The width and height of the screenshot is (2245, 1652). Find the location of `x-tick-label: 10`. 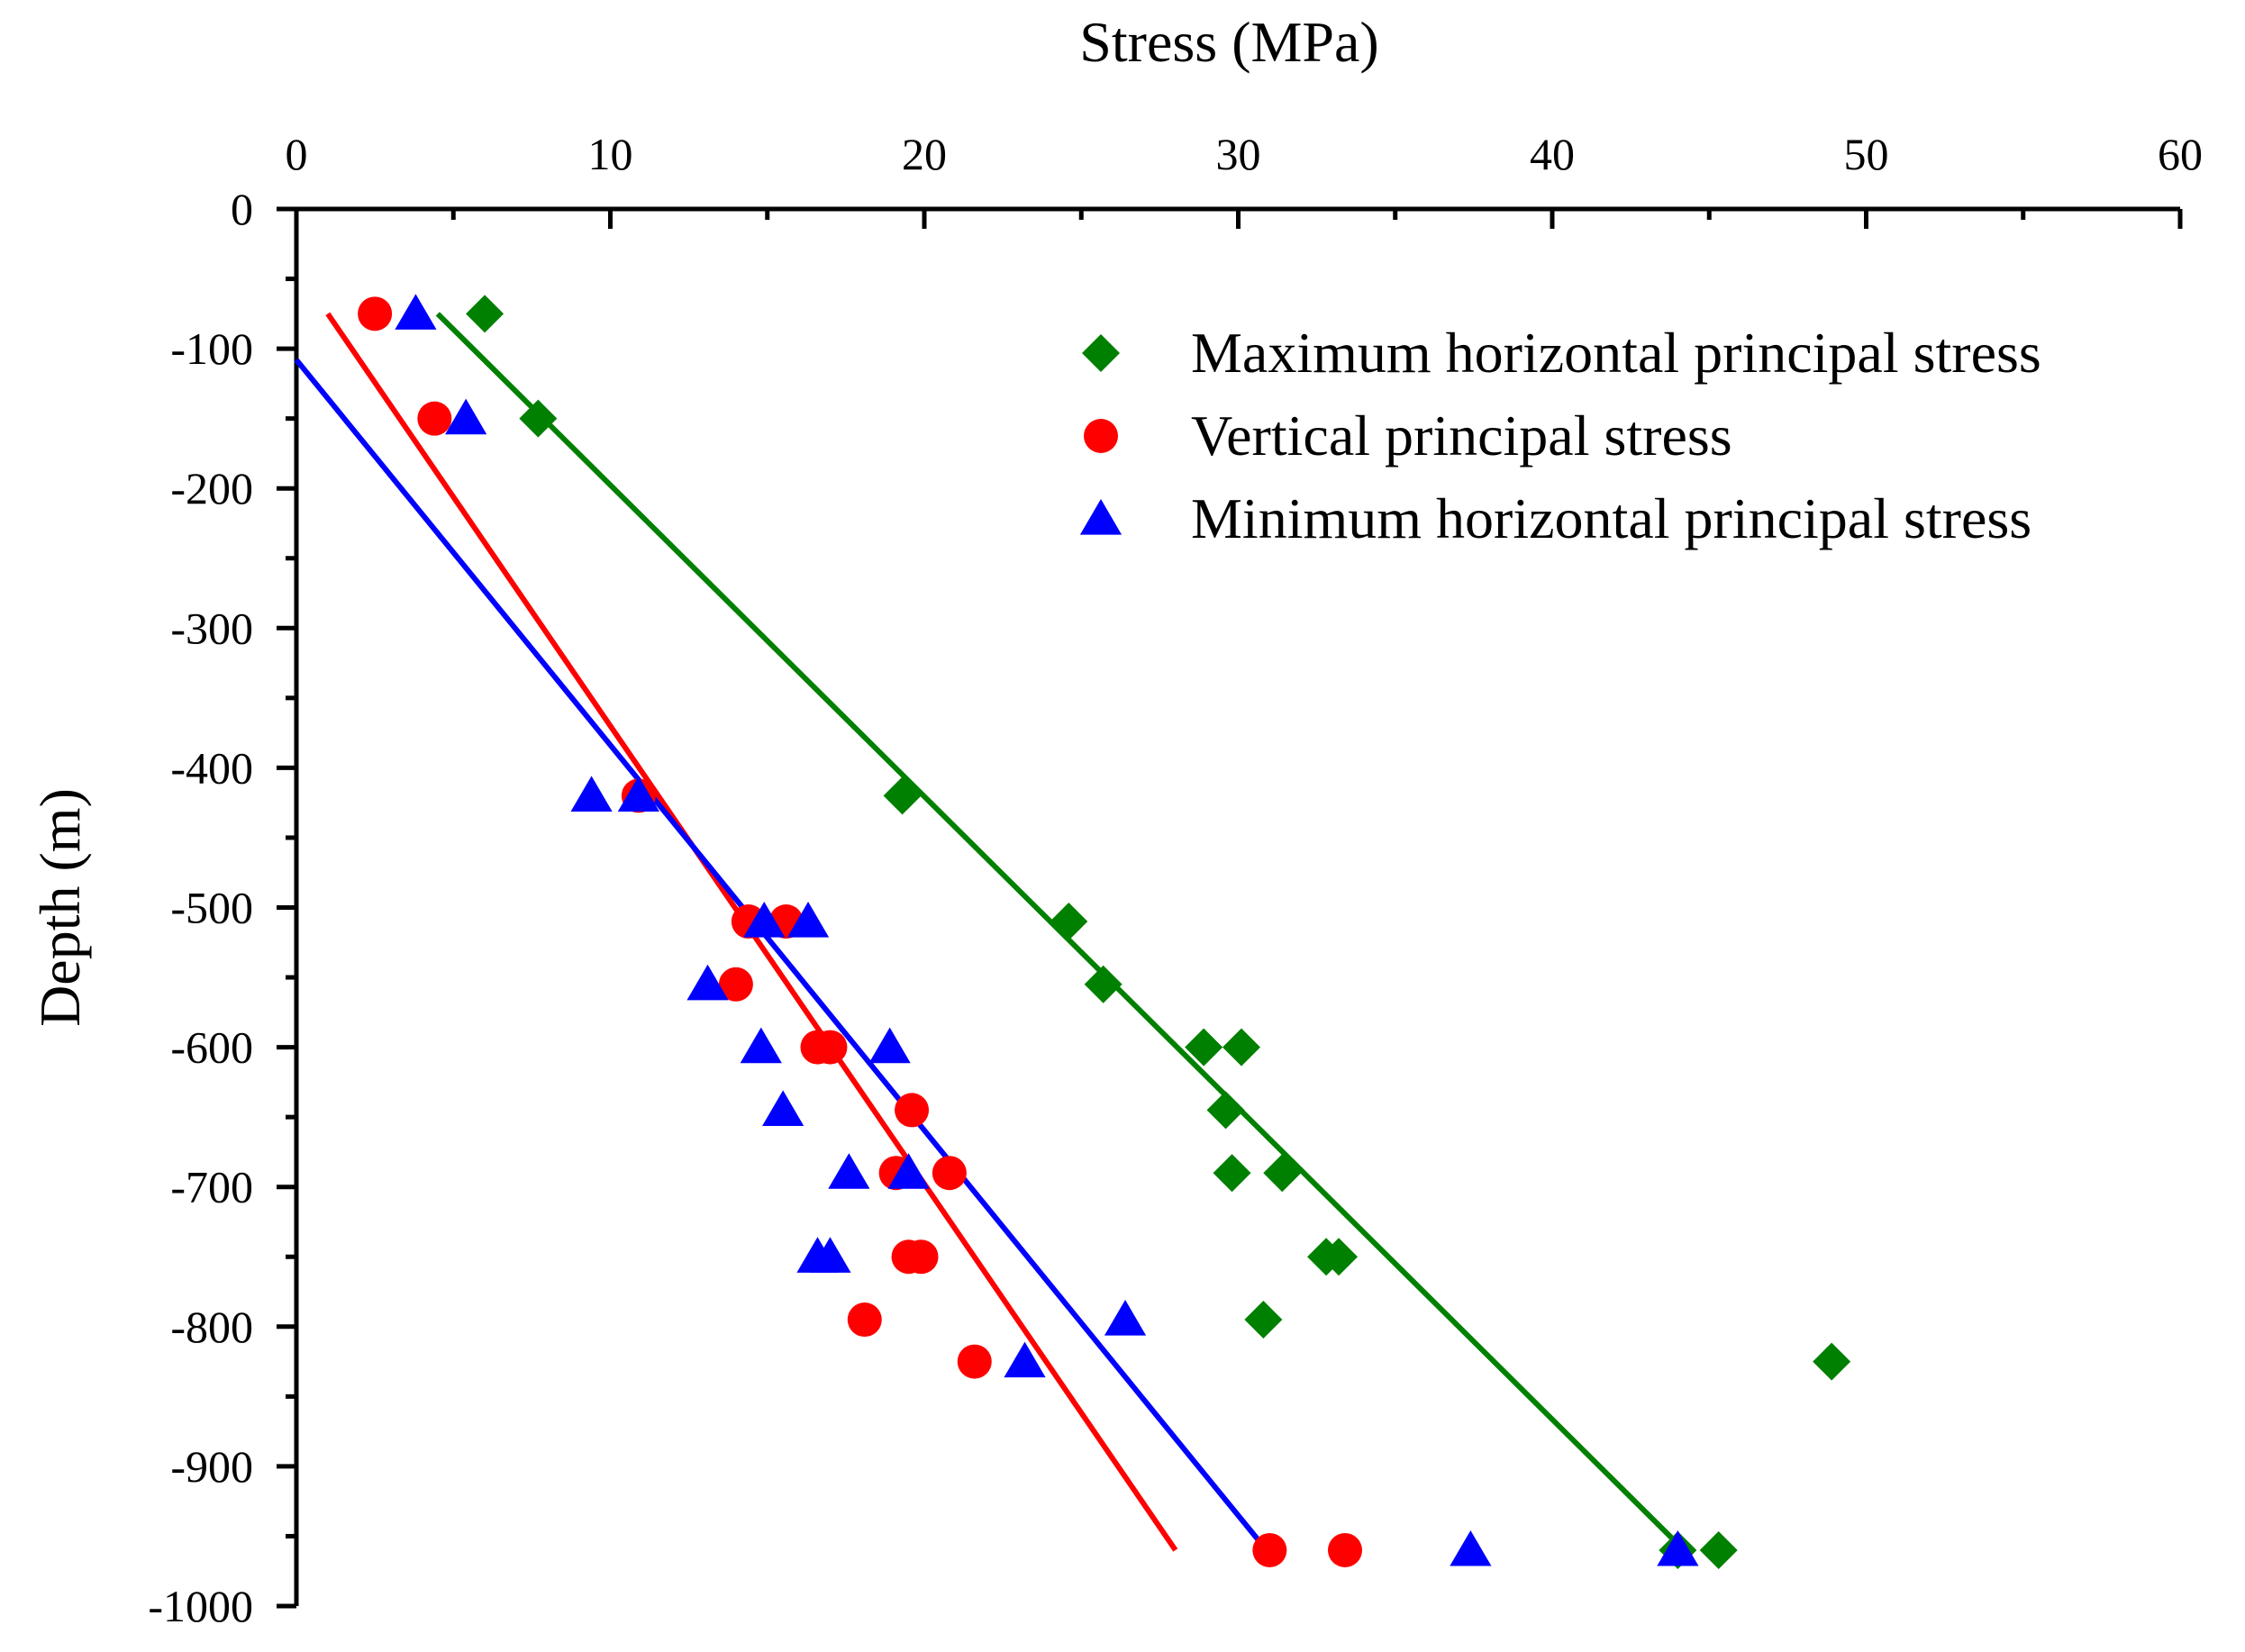

x-tick-label: 10 is located at coordinates (610, 154).